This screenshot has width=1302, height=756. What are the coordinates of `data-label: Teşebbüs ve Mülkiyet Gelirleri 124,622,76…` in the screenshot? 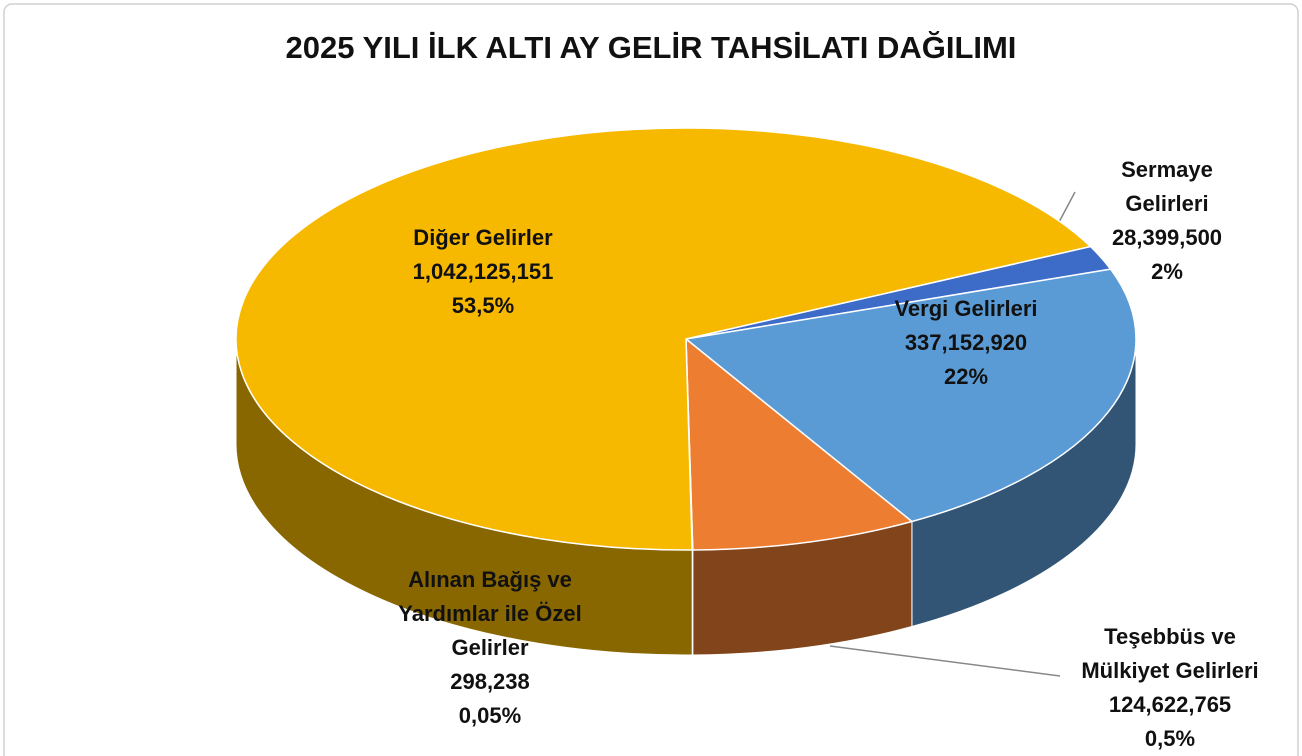 It's located at (1170, 688).